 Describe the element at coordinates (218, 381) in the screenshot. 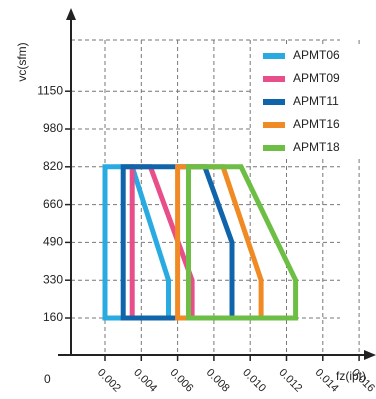

I see `x-tick-label: 0.008` at that location.